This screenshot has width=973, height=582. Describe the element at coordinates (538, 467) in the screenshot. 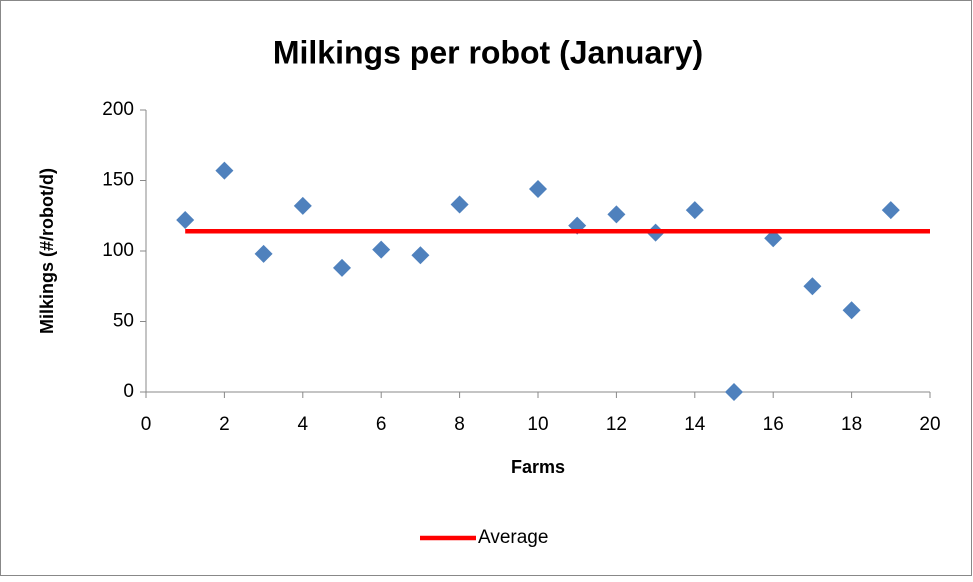

I see `x-axis-label: Farms` at that location.